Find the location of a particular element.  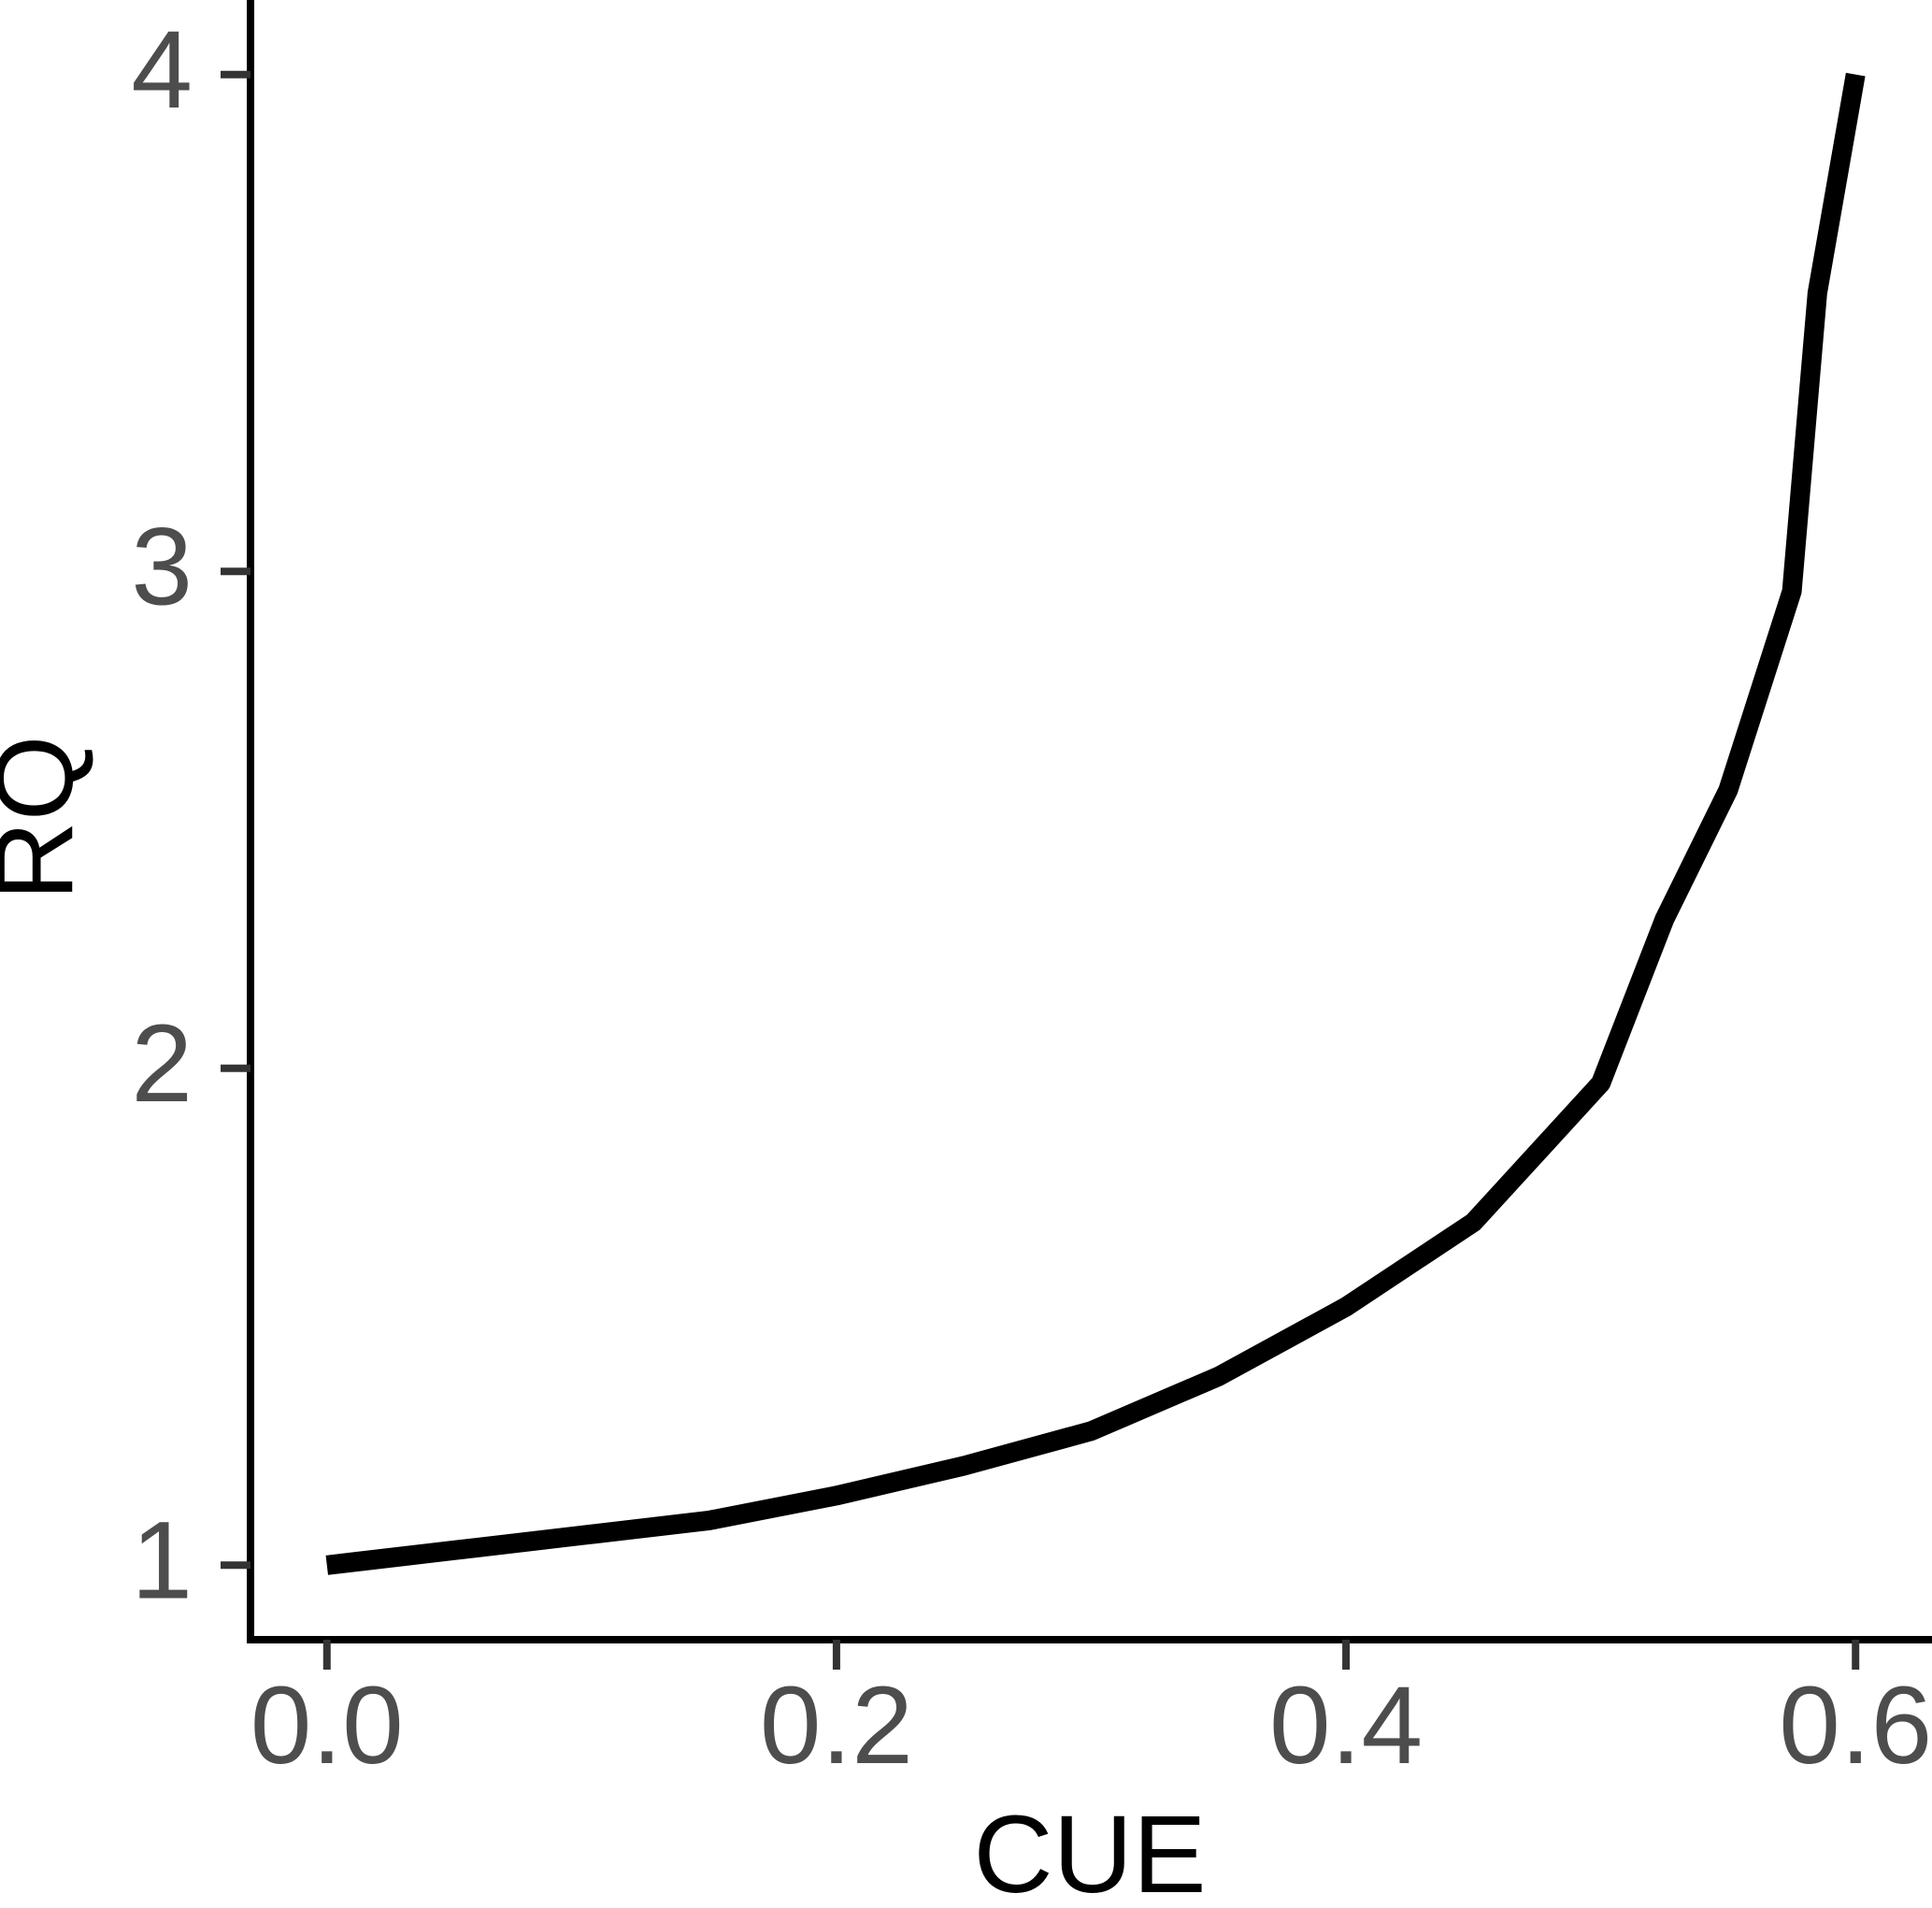

x-tick-label: 0.6 is located at coordinates (1855, 1725).